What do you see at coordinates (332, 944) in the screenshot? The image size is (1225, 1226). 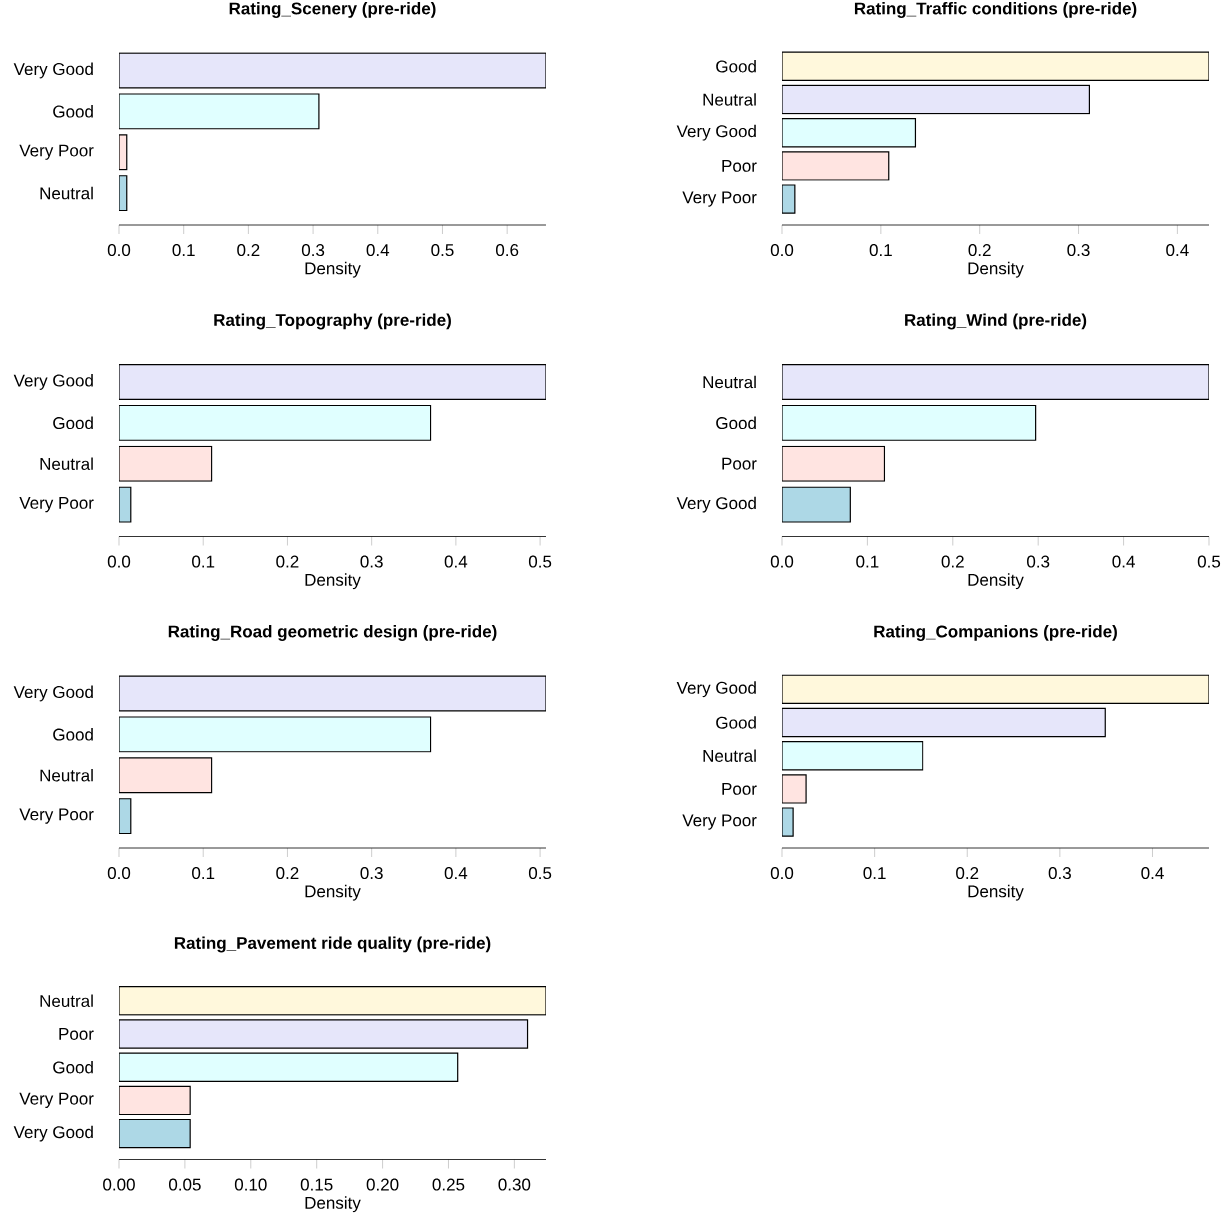 I see `chart-title: Rating_Pavement ride quality (pre-ride)` at bounding box center [332, 944].